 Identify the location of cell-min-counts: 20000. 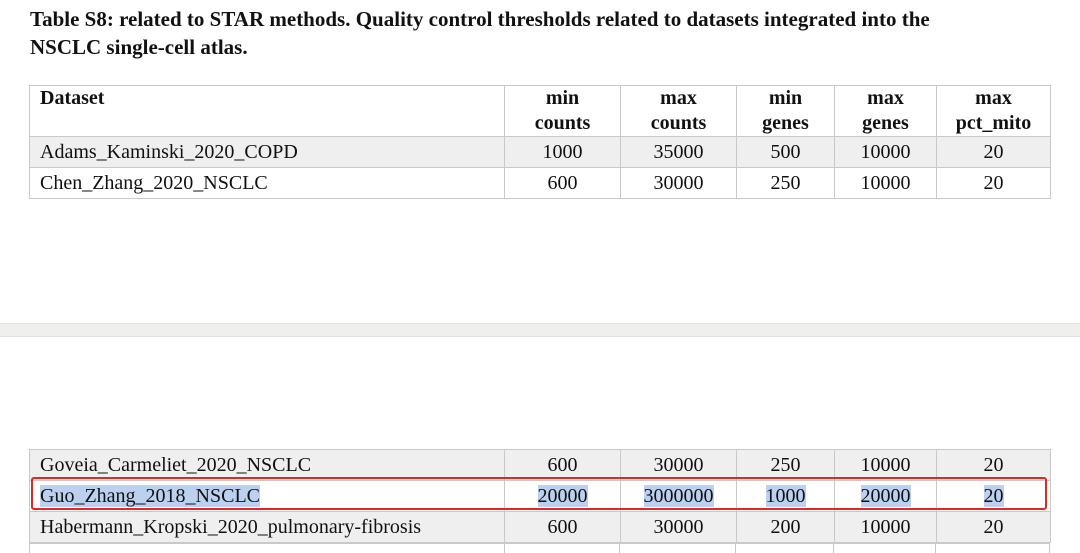
(562, 496).